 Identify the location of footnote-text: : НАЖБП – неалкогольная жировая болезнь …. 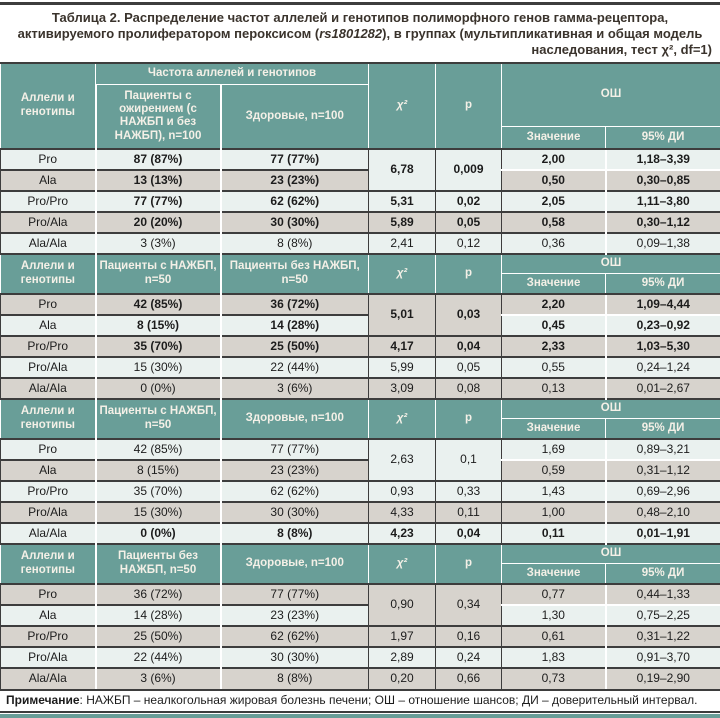
(389, 700).